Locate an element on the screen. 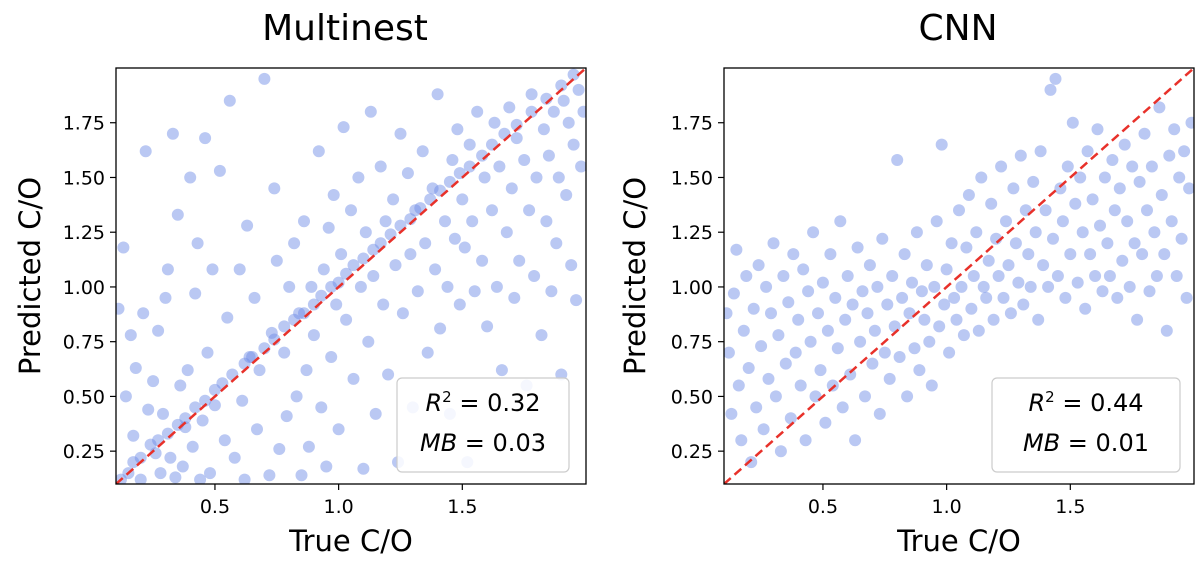 The width and height of the screenshot is (1200, 565). y-tick-label: 1.75 is located at coordinates (84, 124).